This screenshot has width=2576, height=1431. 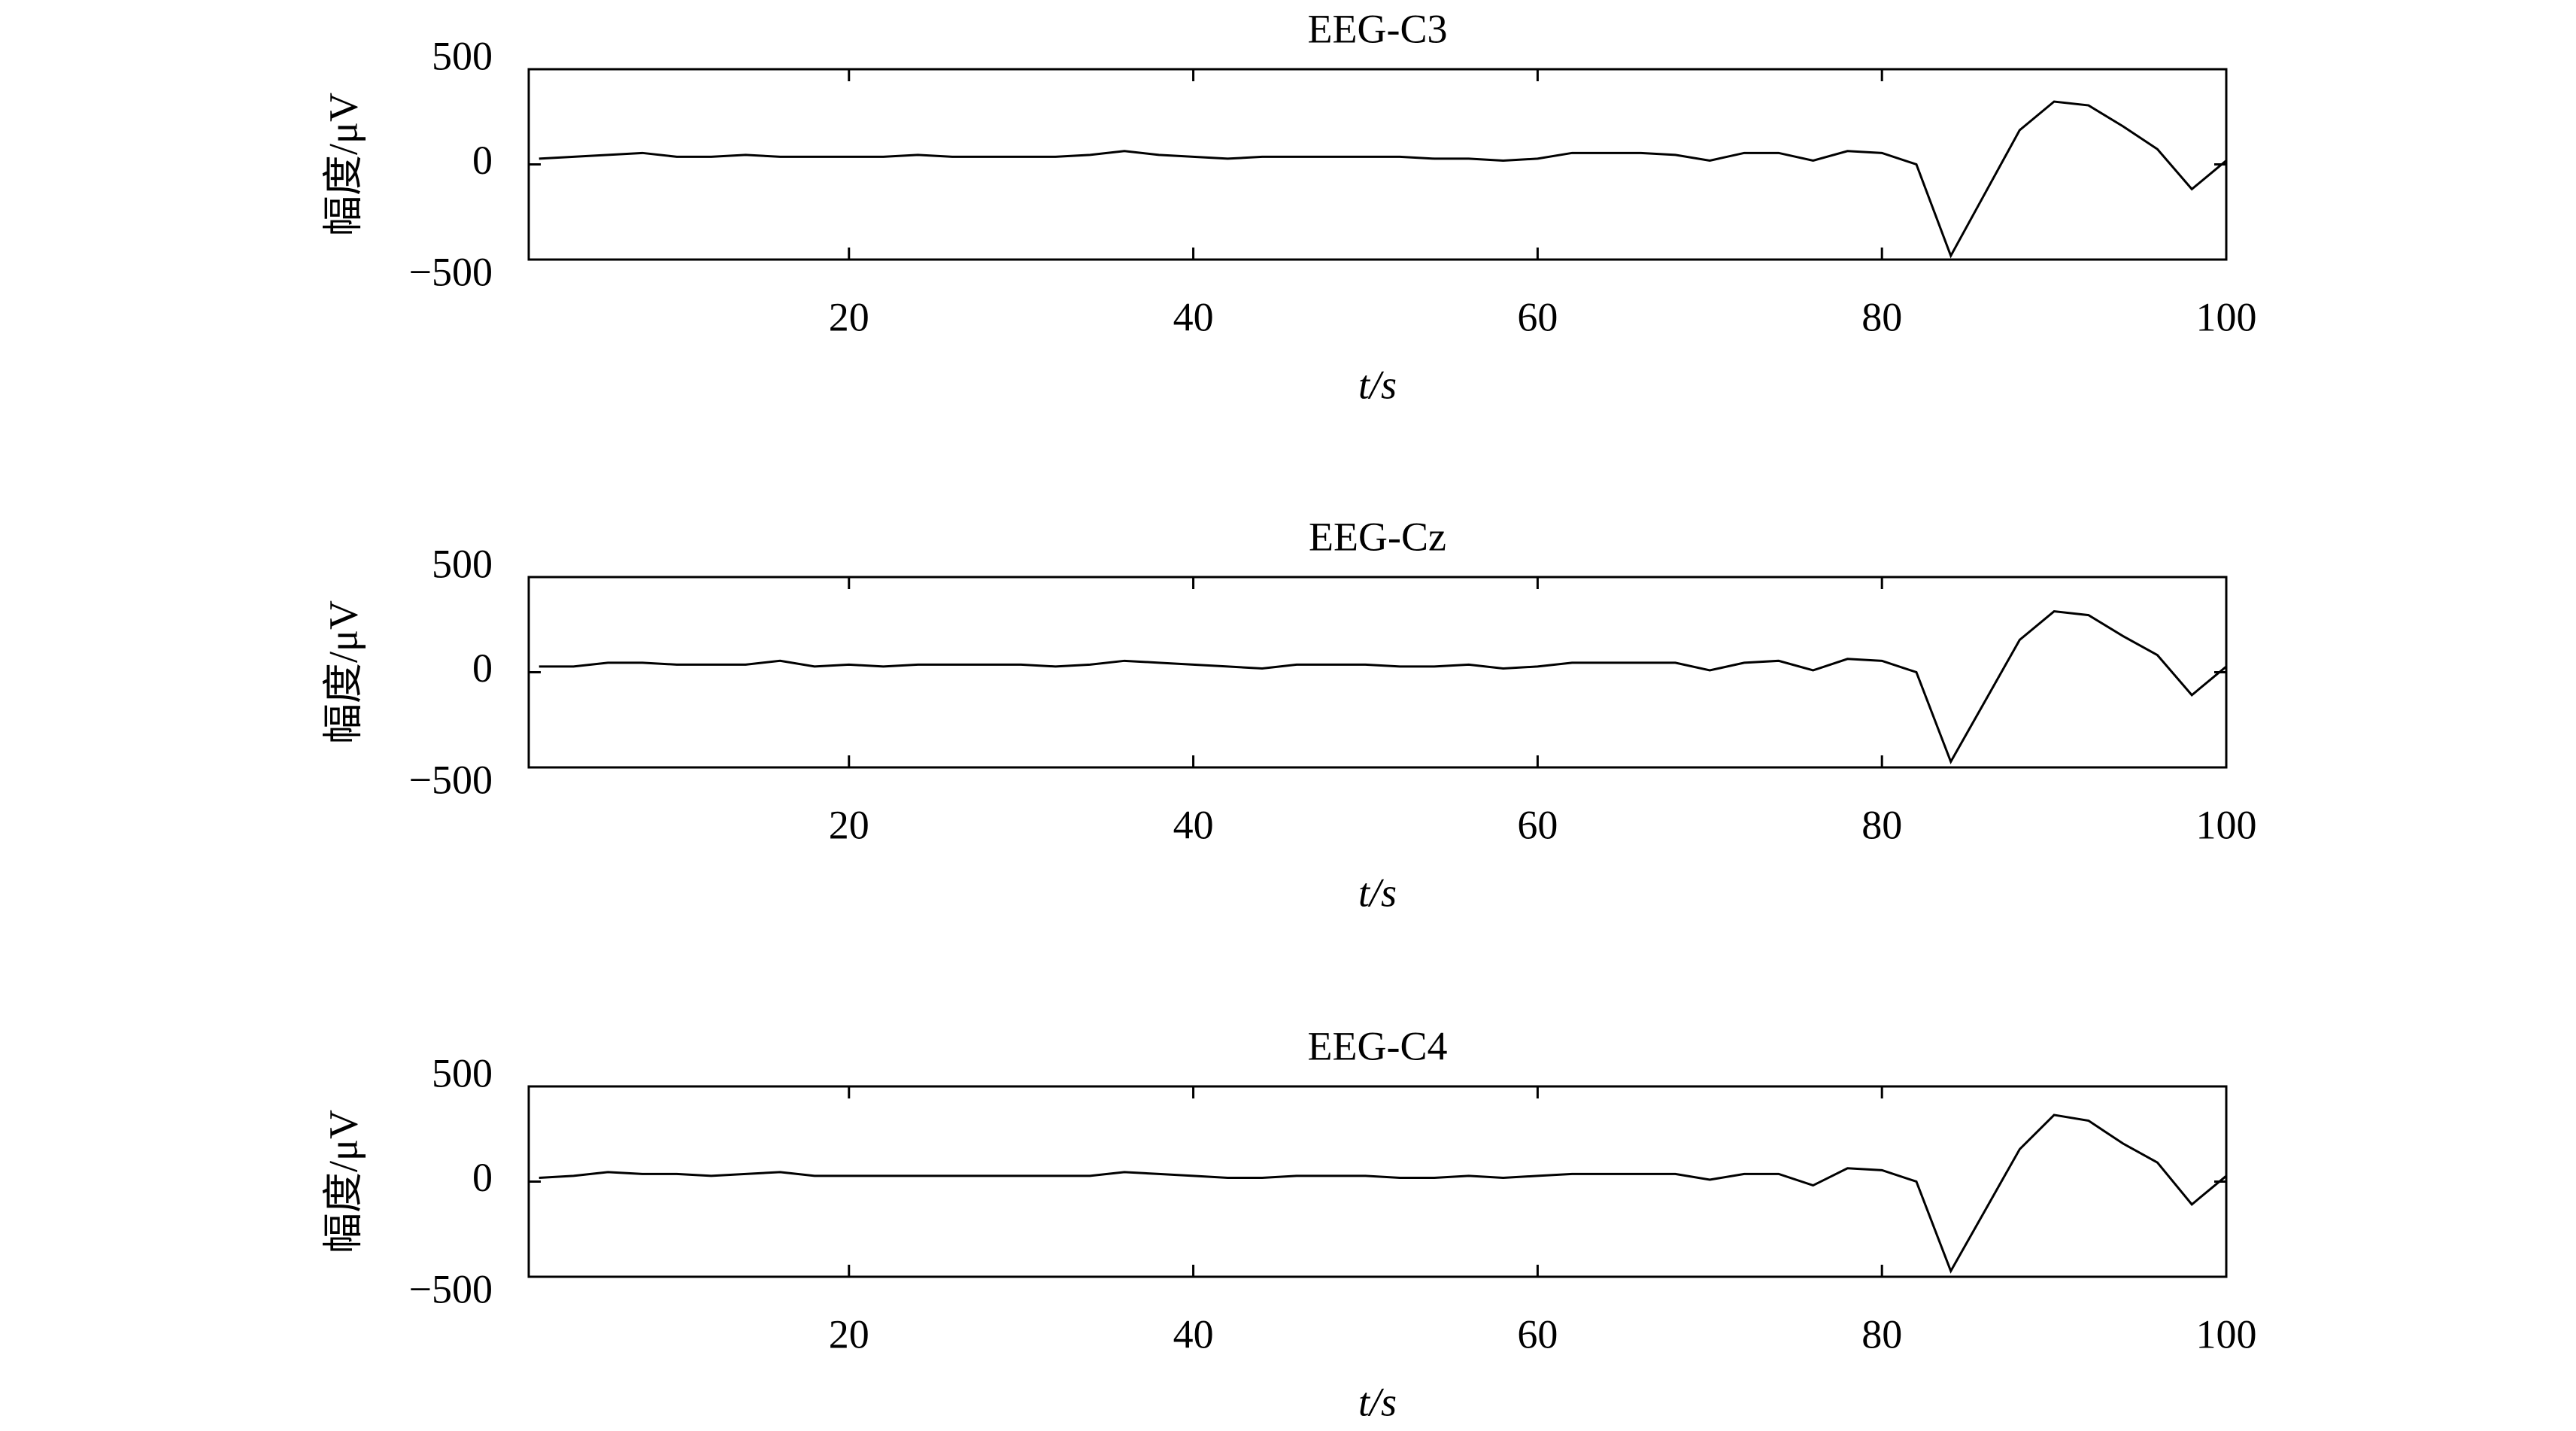 What do you see at coordinates (1378, 29) in the screenshot?
I see `chart-title: EEG-C3` at bounding box center [1378, 29].